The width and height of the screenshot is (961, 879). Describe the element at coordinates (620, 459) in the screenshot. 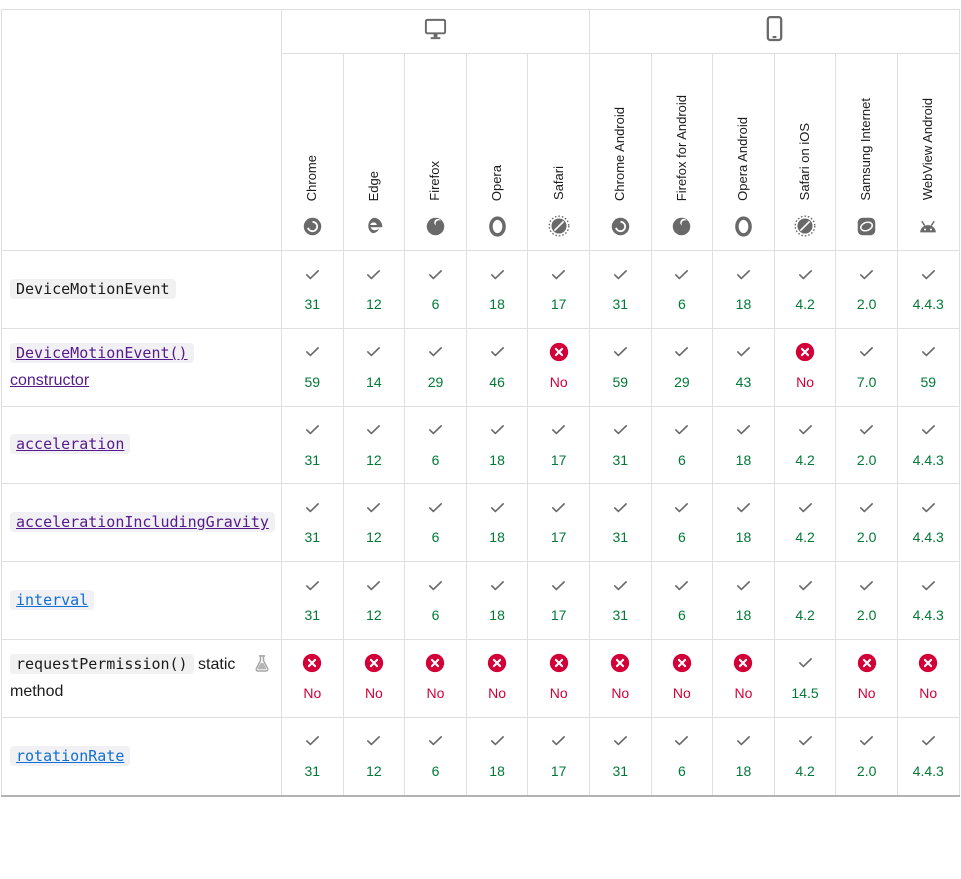

I see `support-version: 31` at that location.